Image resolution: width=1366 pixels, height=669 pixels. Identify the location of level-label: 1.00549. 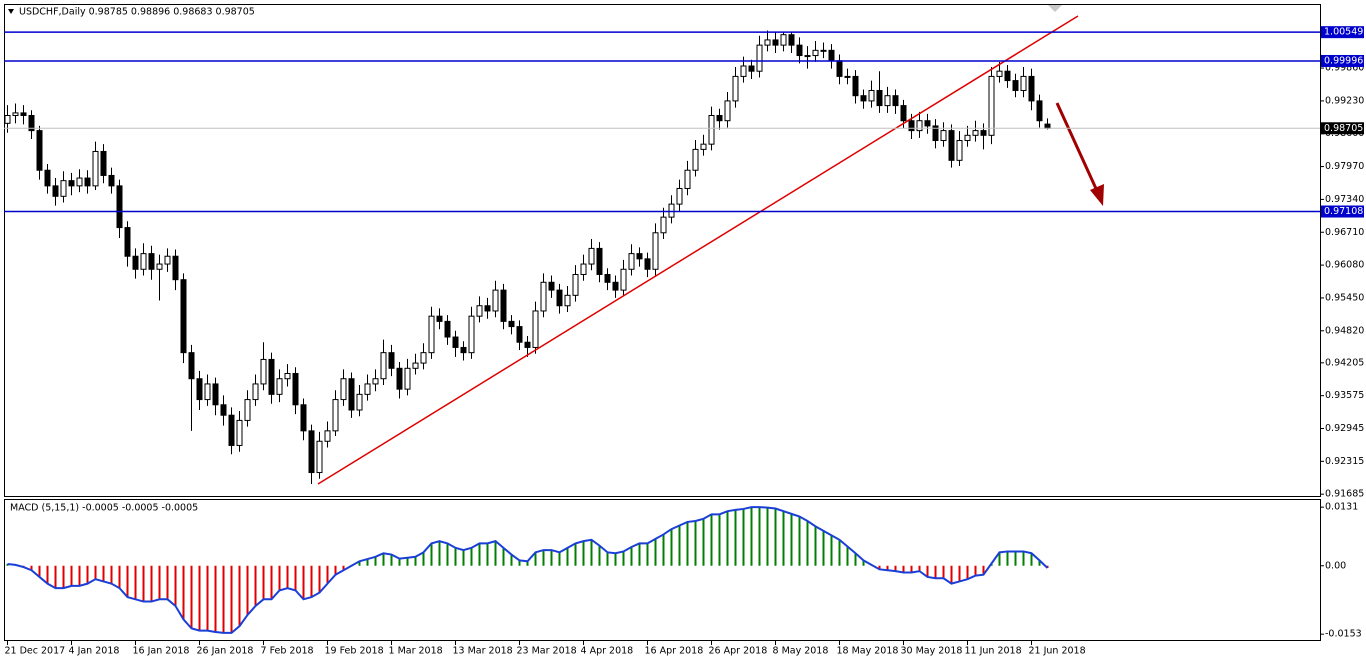
(1343, 32).